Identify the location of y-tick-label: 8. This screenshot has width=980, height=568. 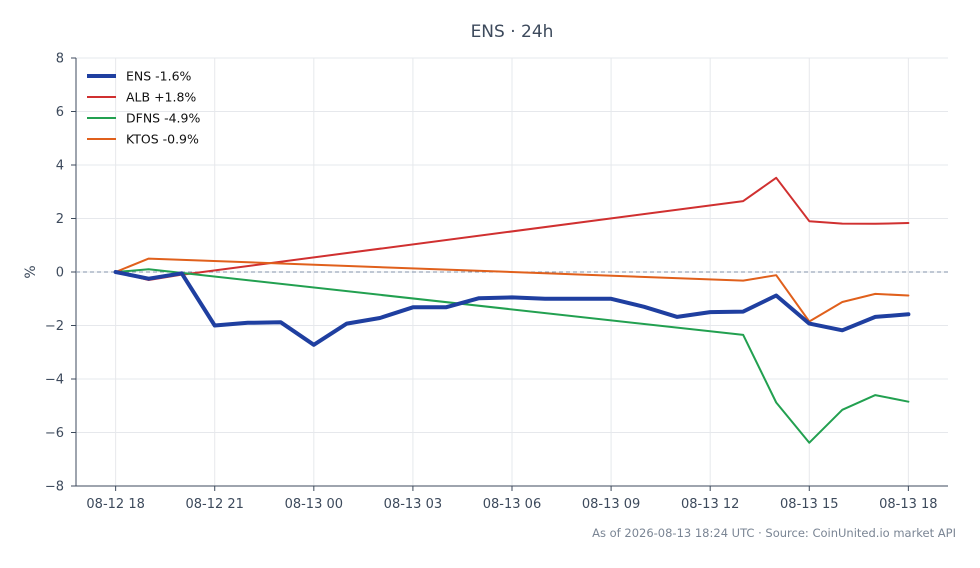
(60, 59).